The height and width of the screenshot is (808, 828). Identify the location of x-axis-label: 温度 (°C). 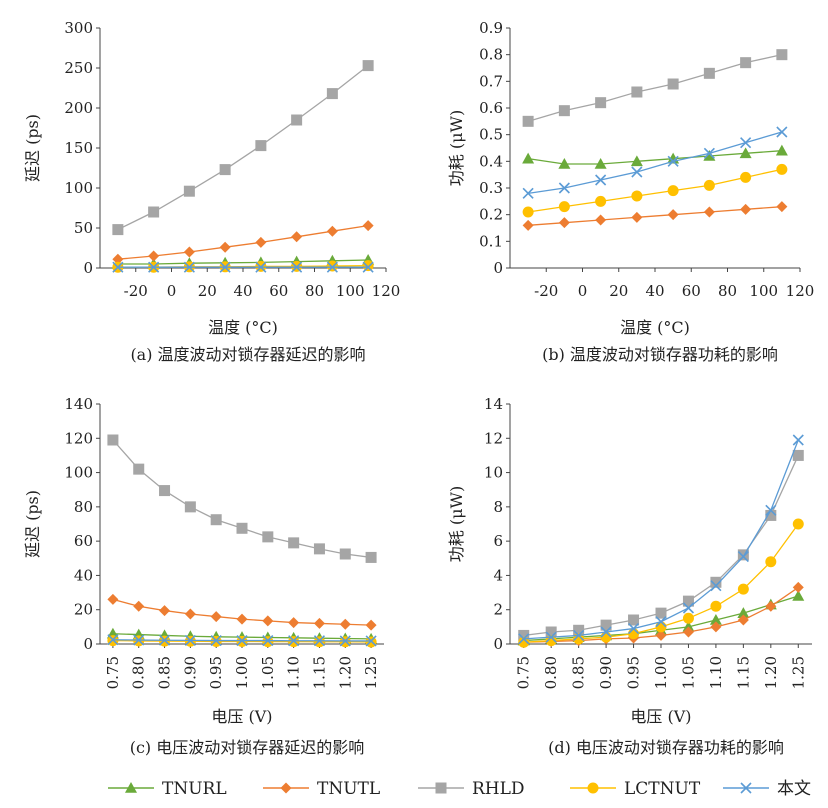
(243, 327).